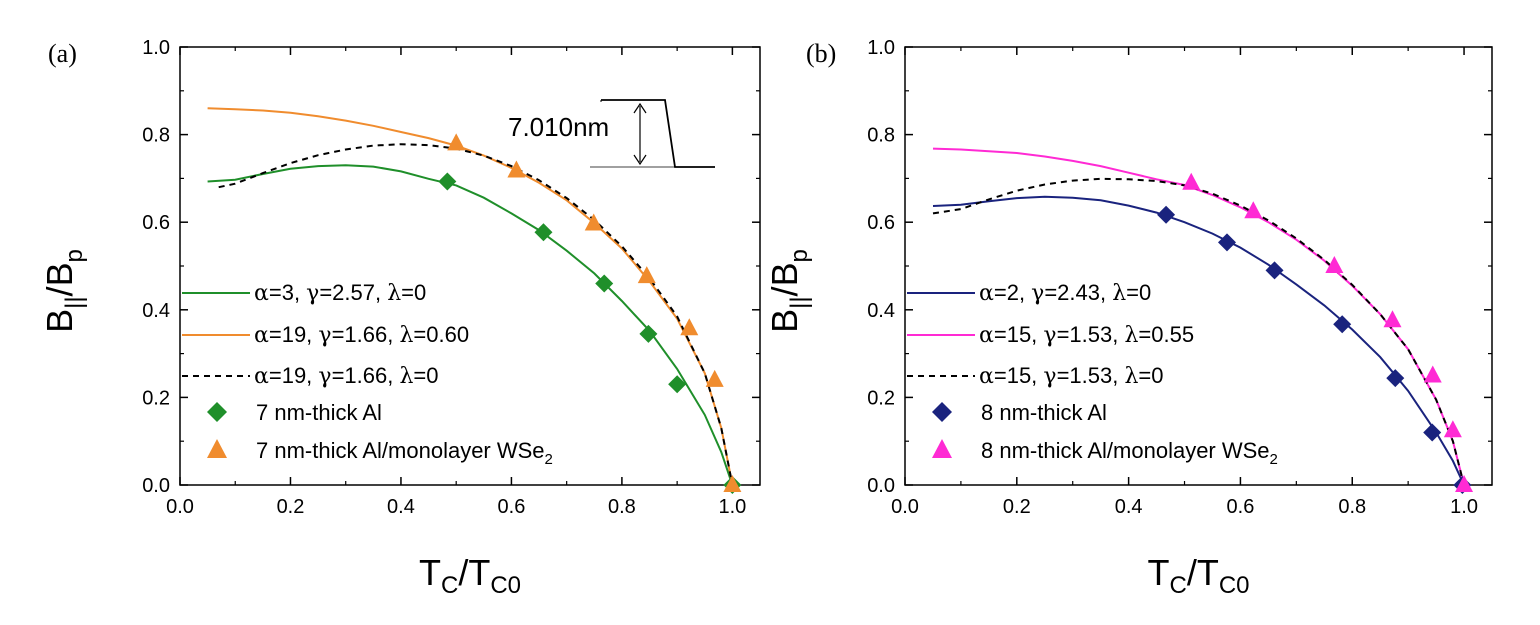  What do you see at coordinates (361, 335) in the screenshot?
I see `legend-entry-label: α=19, γ=1.66, λ=0.60` at bounding box center [361, 335].